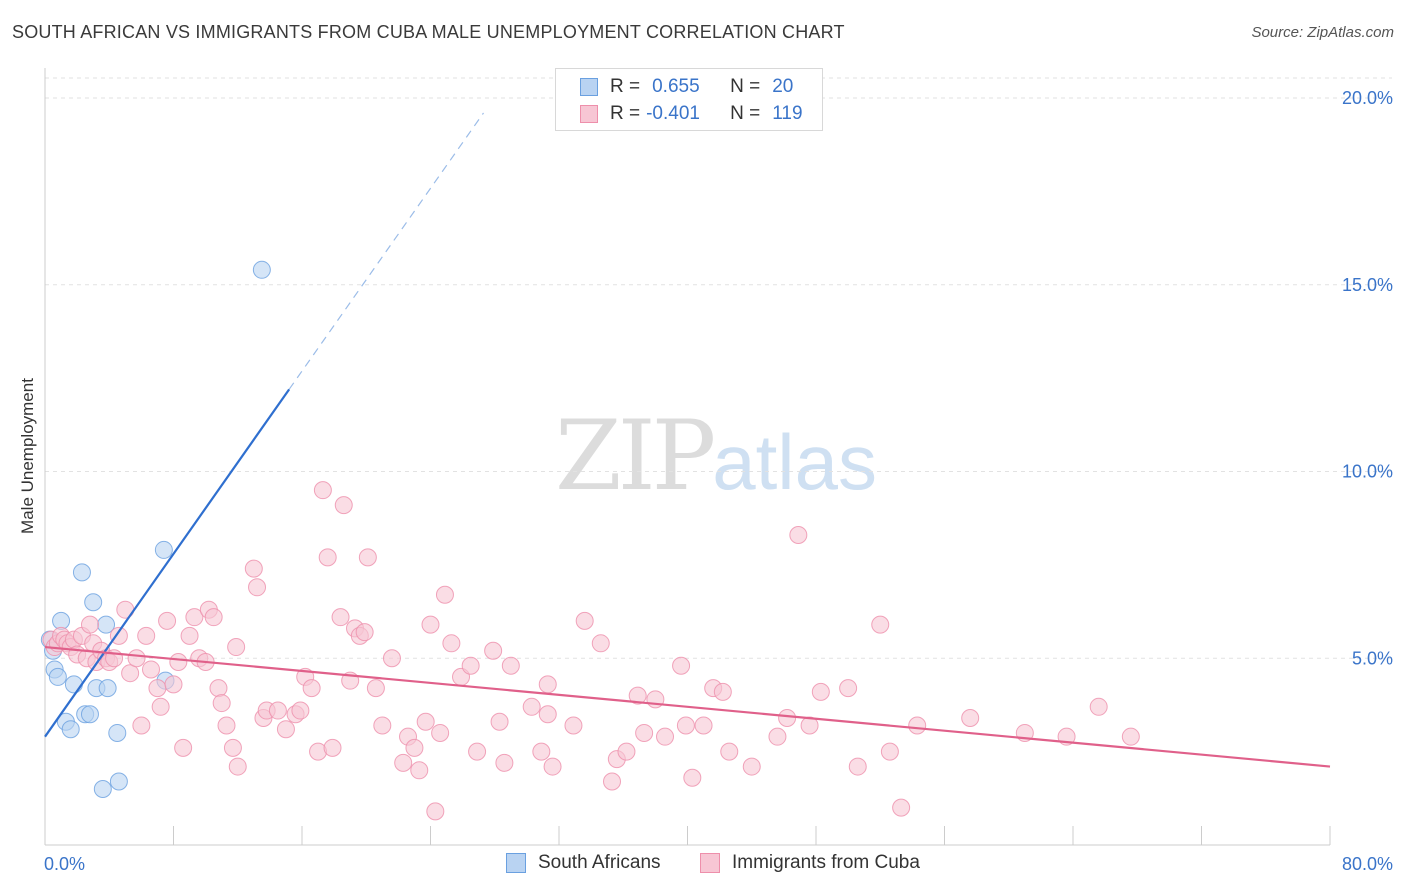 The image size is (1406, 892). What do you see at coordinates (674, 87) in the screenshot?
I see `legend-row-south-africans: R = 0.655 N = 20` at bounding box center [674, 87].